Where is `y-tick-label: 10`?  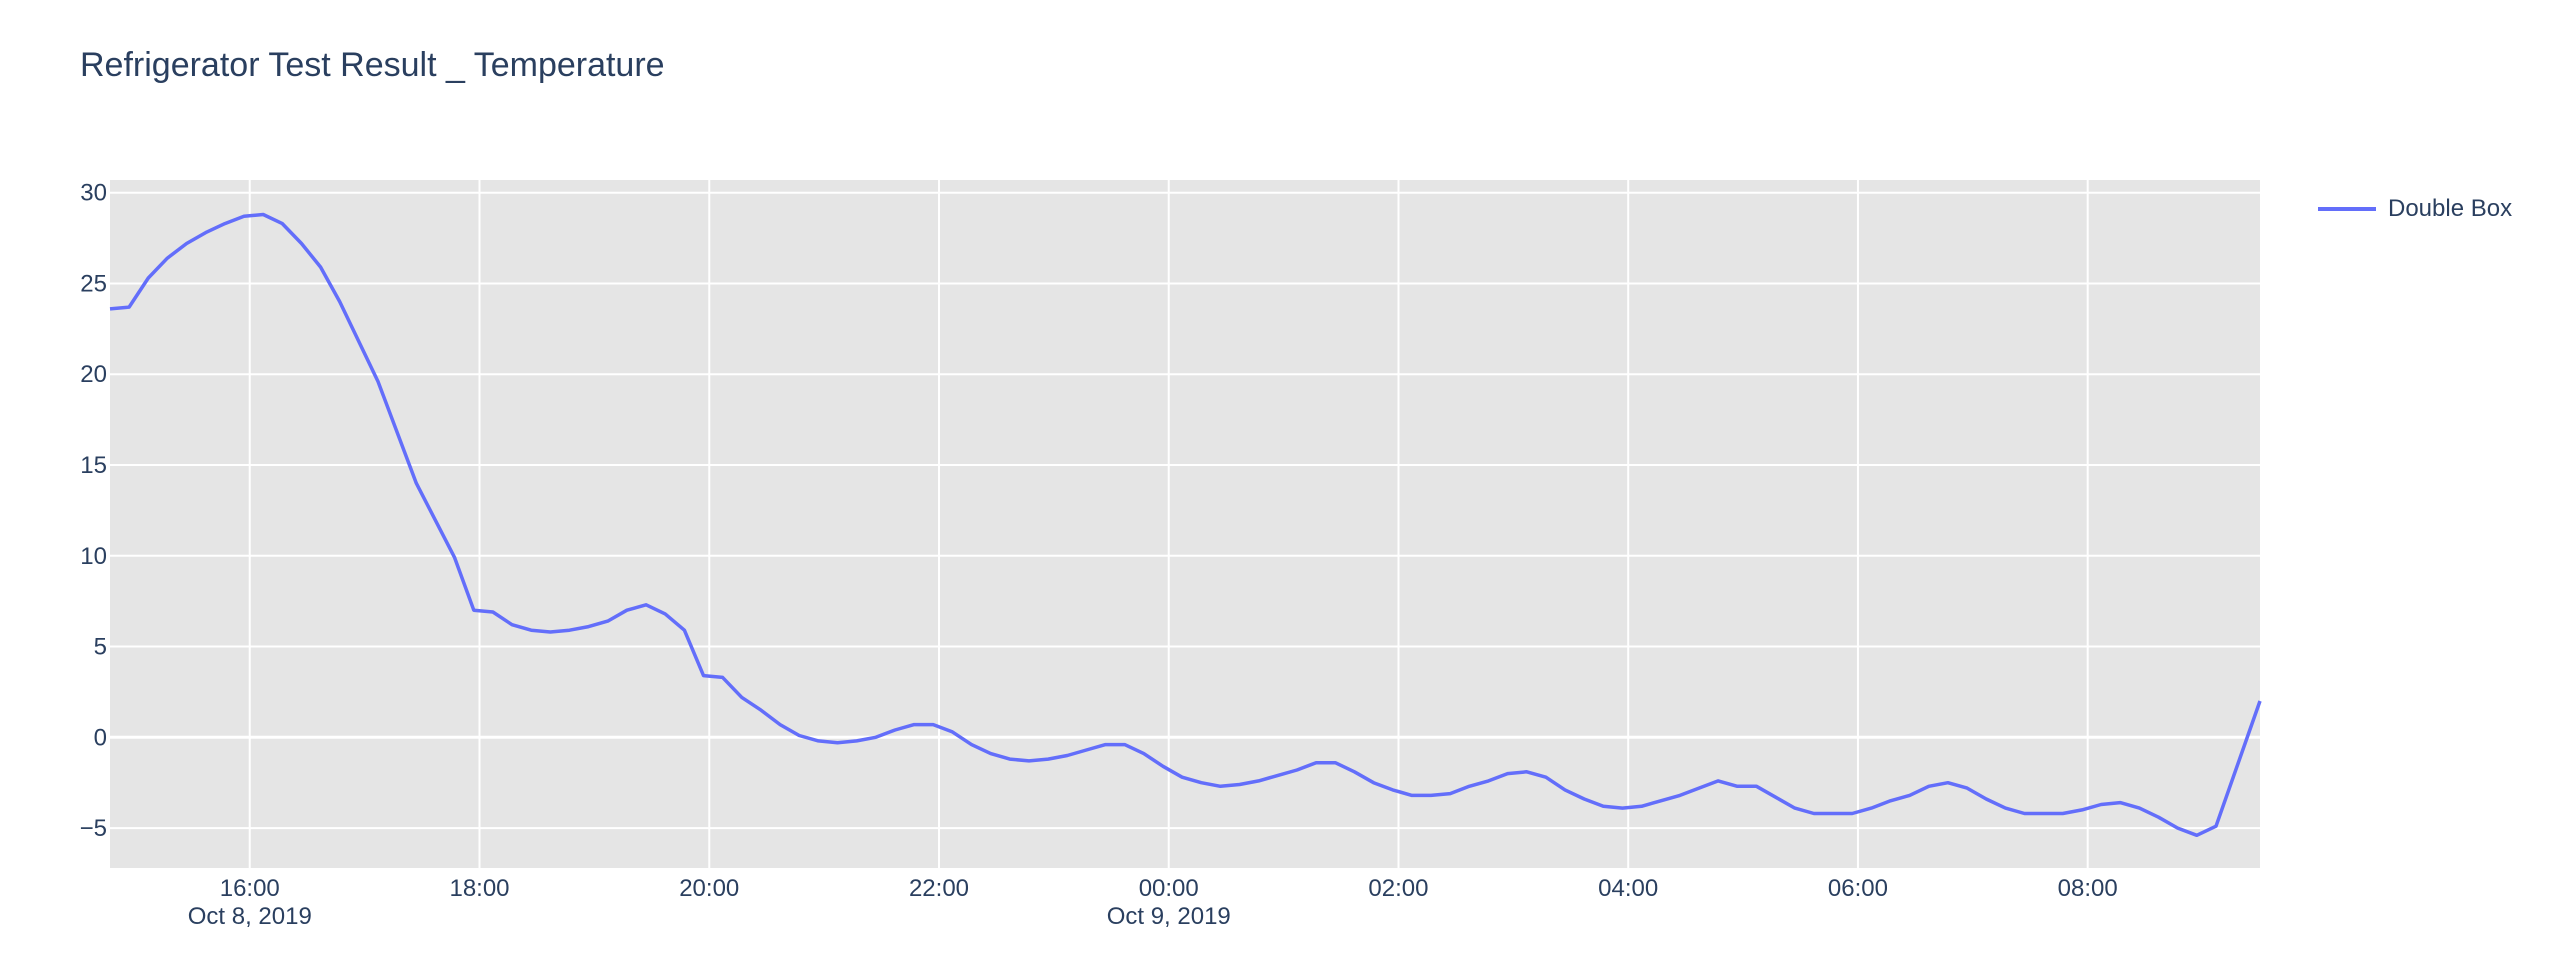
y-tick-label: 10 is located at coordinates (93, 556).